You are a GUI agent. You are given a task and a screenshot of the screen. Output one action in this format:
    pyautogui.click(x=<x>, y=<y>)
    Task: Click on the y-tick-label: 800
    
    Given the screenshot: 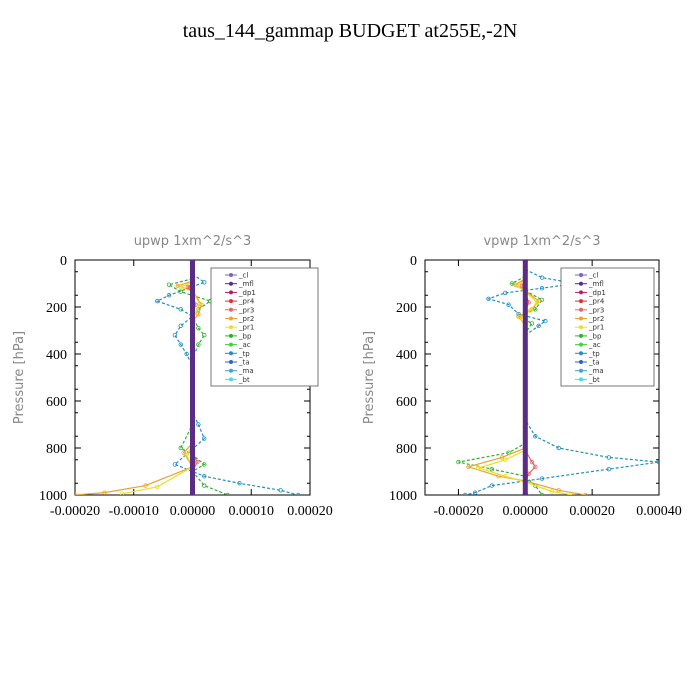 What is the action you would take?
    pyautogui.click(x=406, y=449)
    